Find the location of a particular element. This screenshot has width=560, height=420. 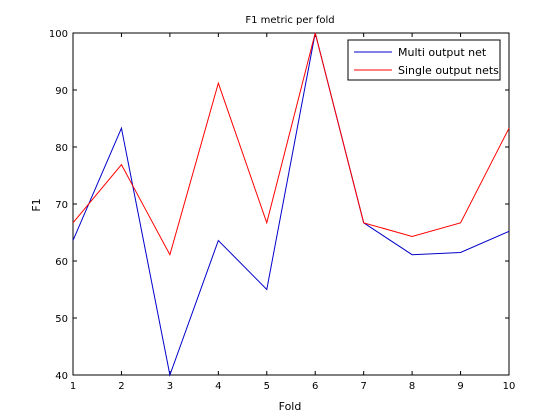

legend-label: Single output nets is located at coordinates (448, 70).